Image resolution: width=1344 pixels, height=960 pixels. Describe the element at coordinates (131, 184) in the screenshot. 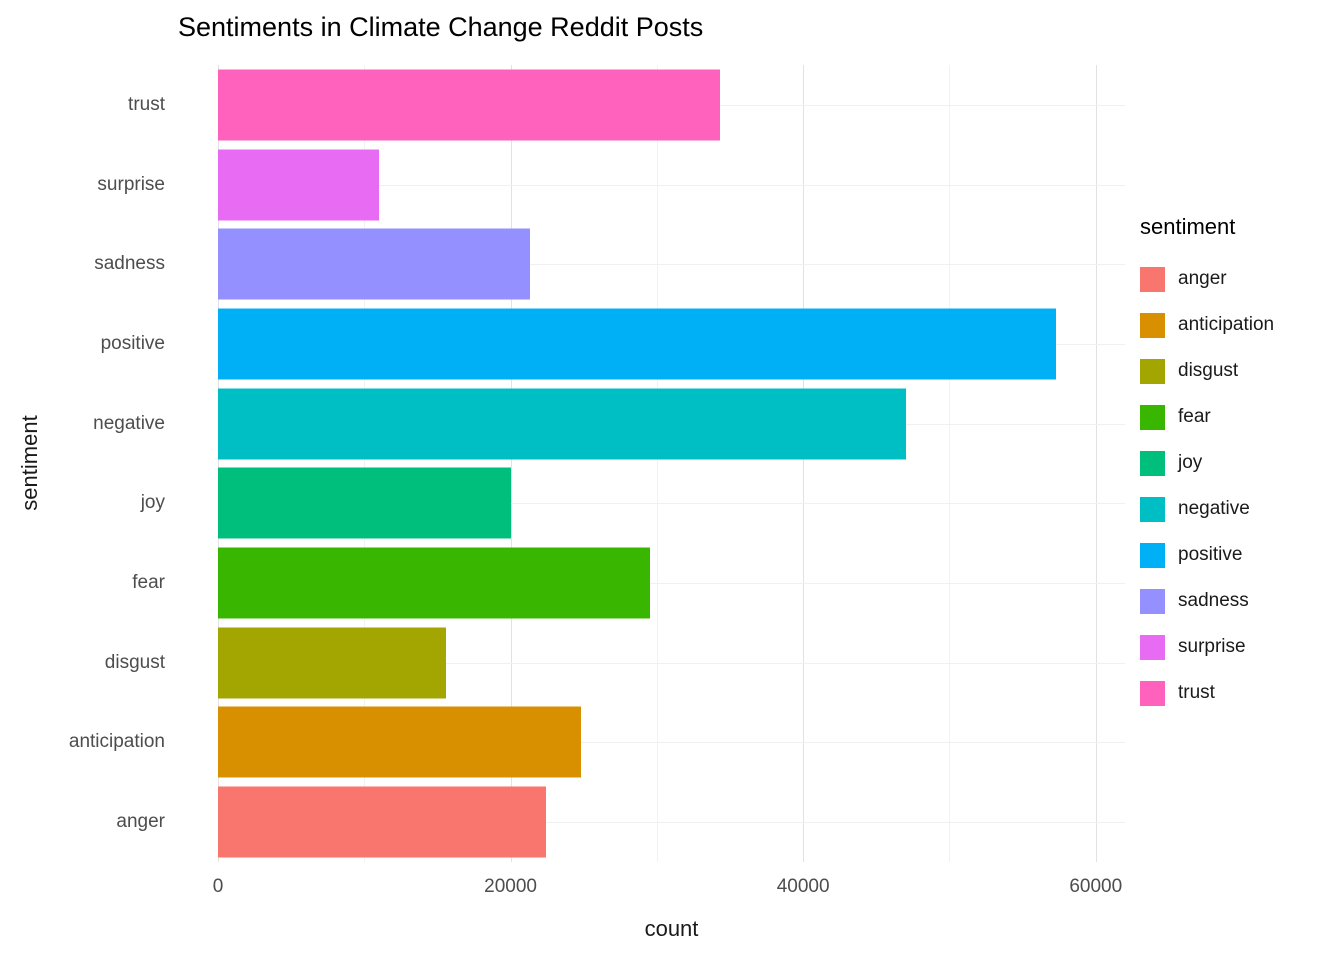

I see `y-tick-label-surprise: surprise` at that location.